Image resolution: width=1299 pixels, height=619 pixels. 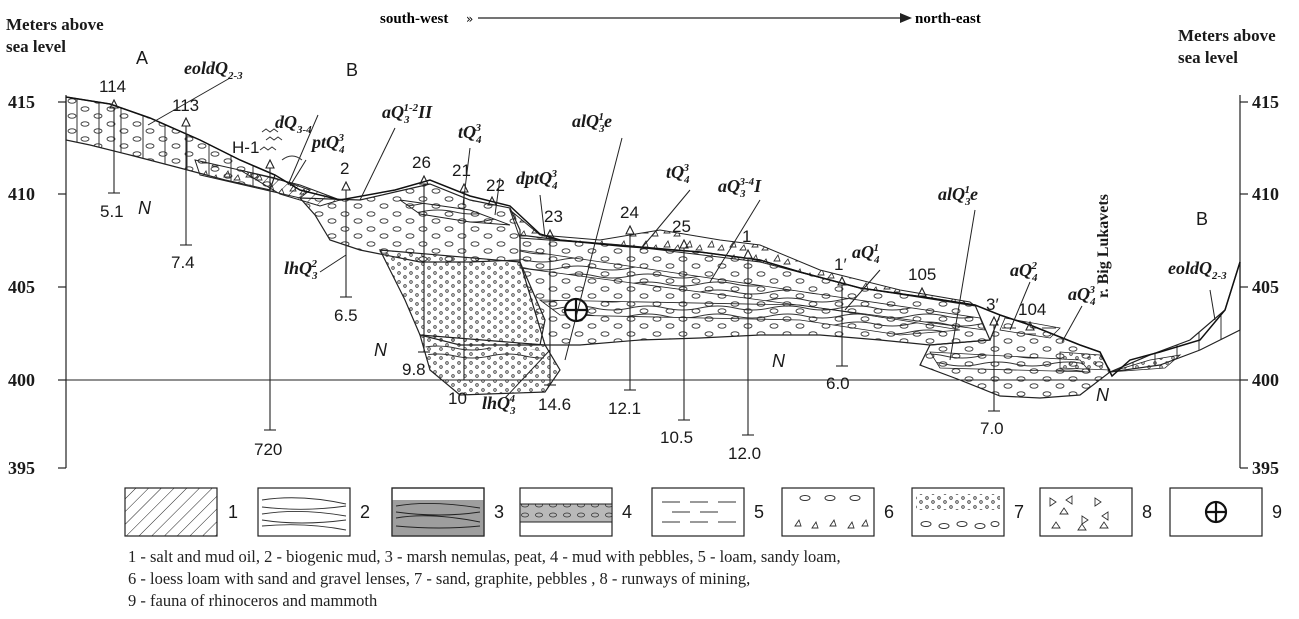 I want to click on well-depth-114: 5.1, so click(x=112, y=211).